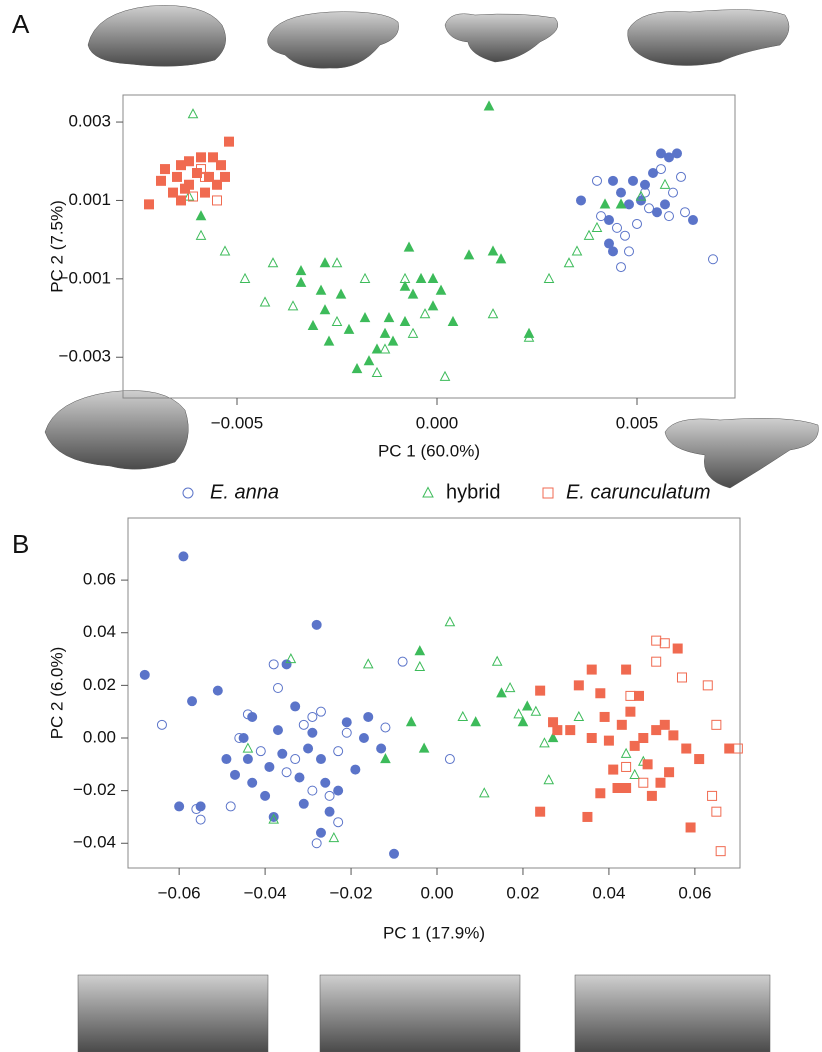 The width and height of the screenshot is (822, 1052). I want to click on panel-label: B, so click(20, 544).